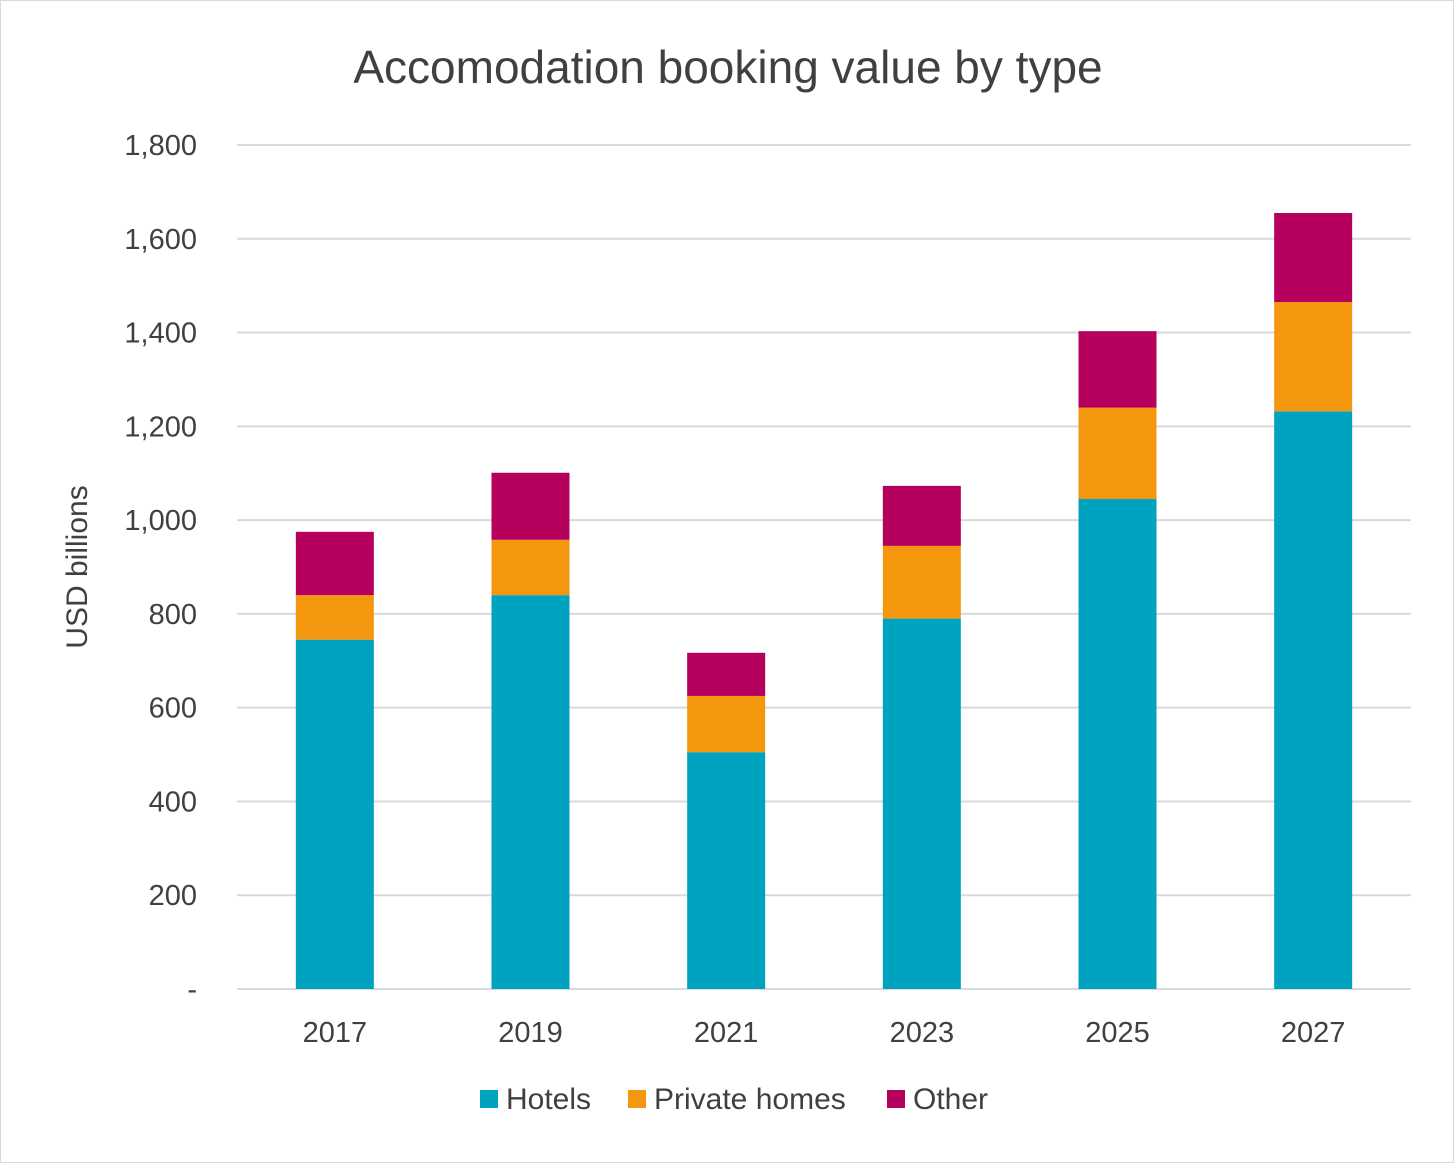 This screenshot has width=1456, height=1165. What do you see at coordinates (950, 1099) in the screenshot?
I see `legend-label: Other` at bounding box center [950, 1099].